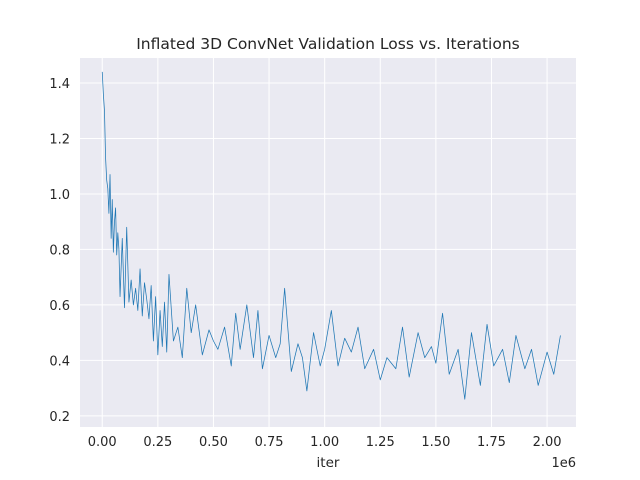 This screenshot has width=640, height=480. What do you see at coordinates (380, 442) in the screenshot?
I see `x-tick-label: 1.25` at bounding box center [380, 442].